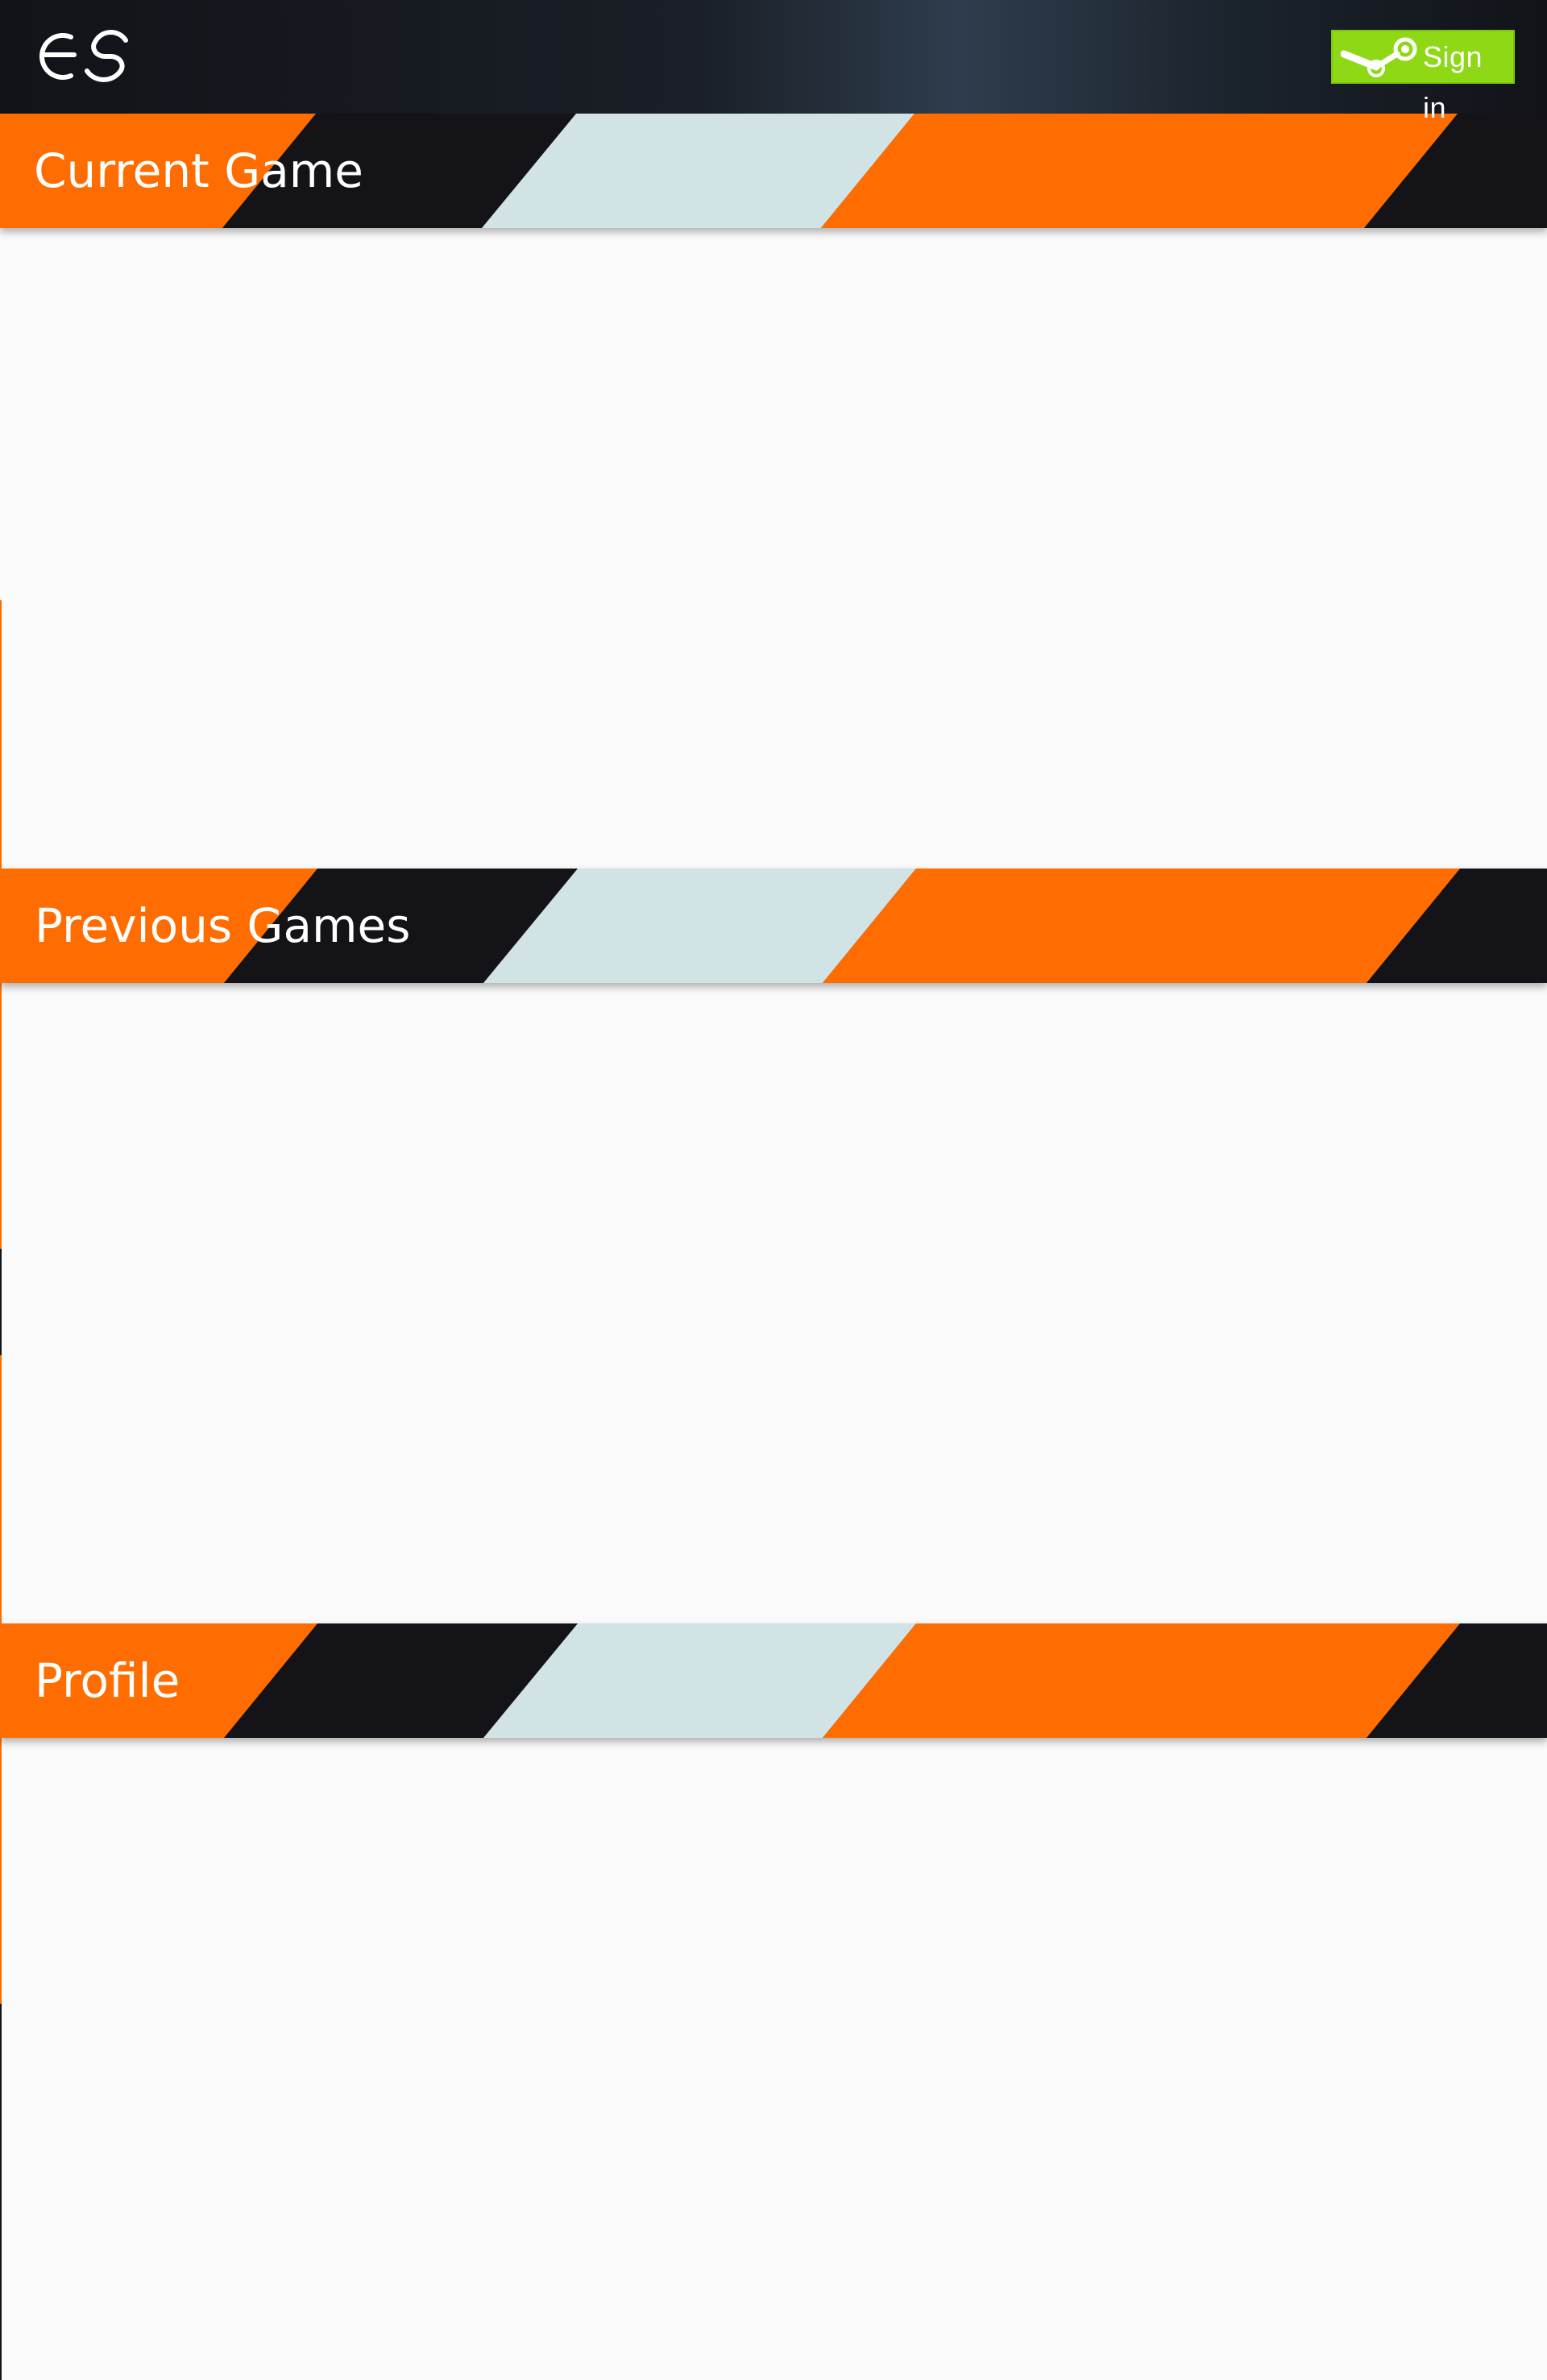  Describe the element at coordinates (773, 62) in the screenshot. I see `top-bar: Sign in` at that location.